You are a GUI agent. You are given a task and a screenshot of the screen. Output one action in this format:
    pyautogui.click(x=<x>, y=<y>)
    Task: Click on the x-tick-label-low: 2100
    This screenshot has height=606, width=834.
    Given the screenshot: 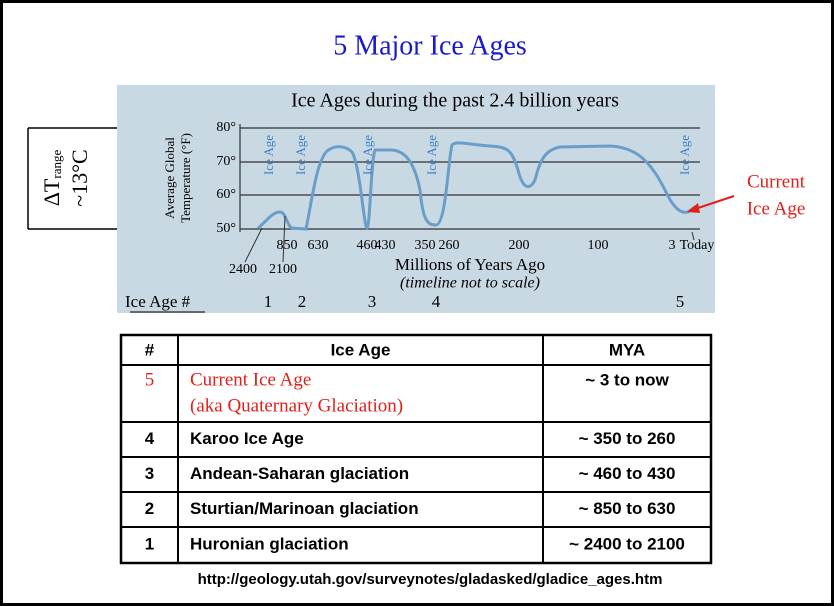 What is the action you would take?
    pyautogui.click(x=283, y=269)
    